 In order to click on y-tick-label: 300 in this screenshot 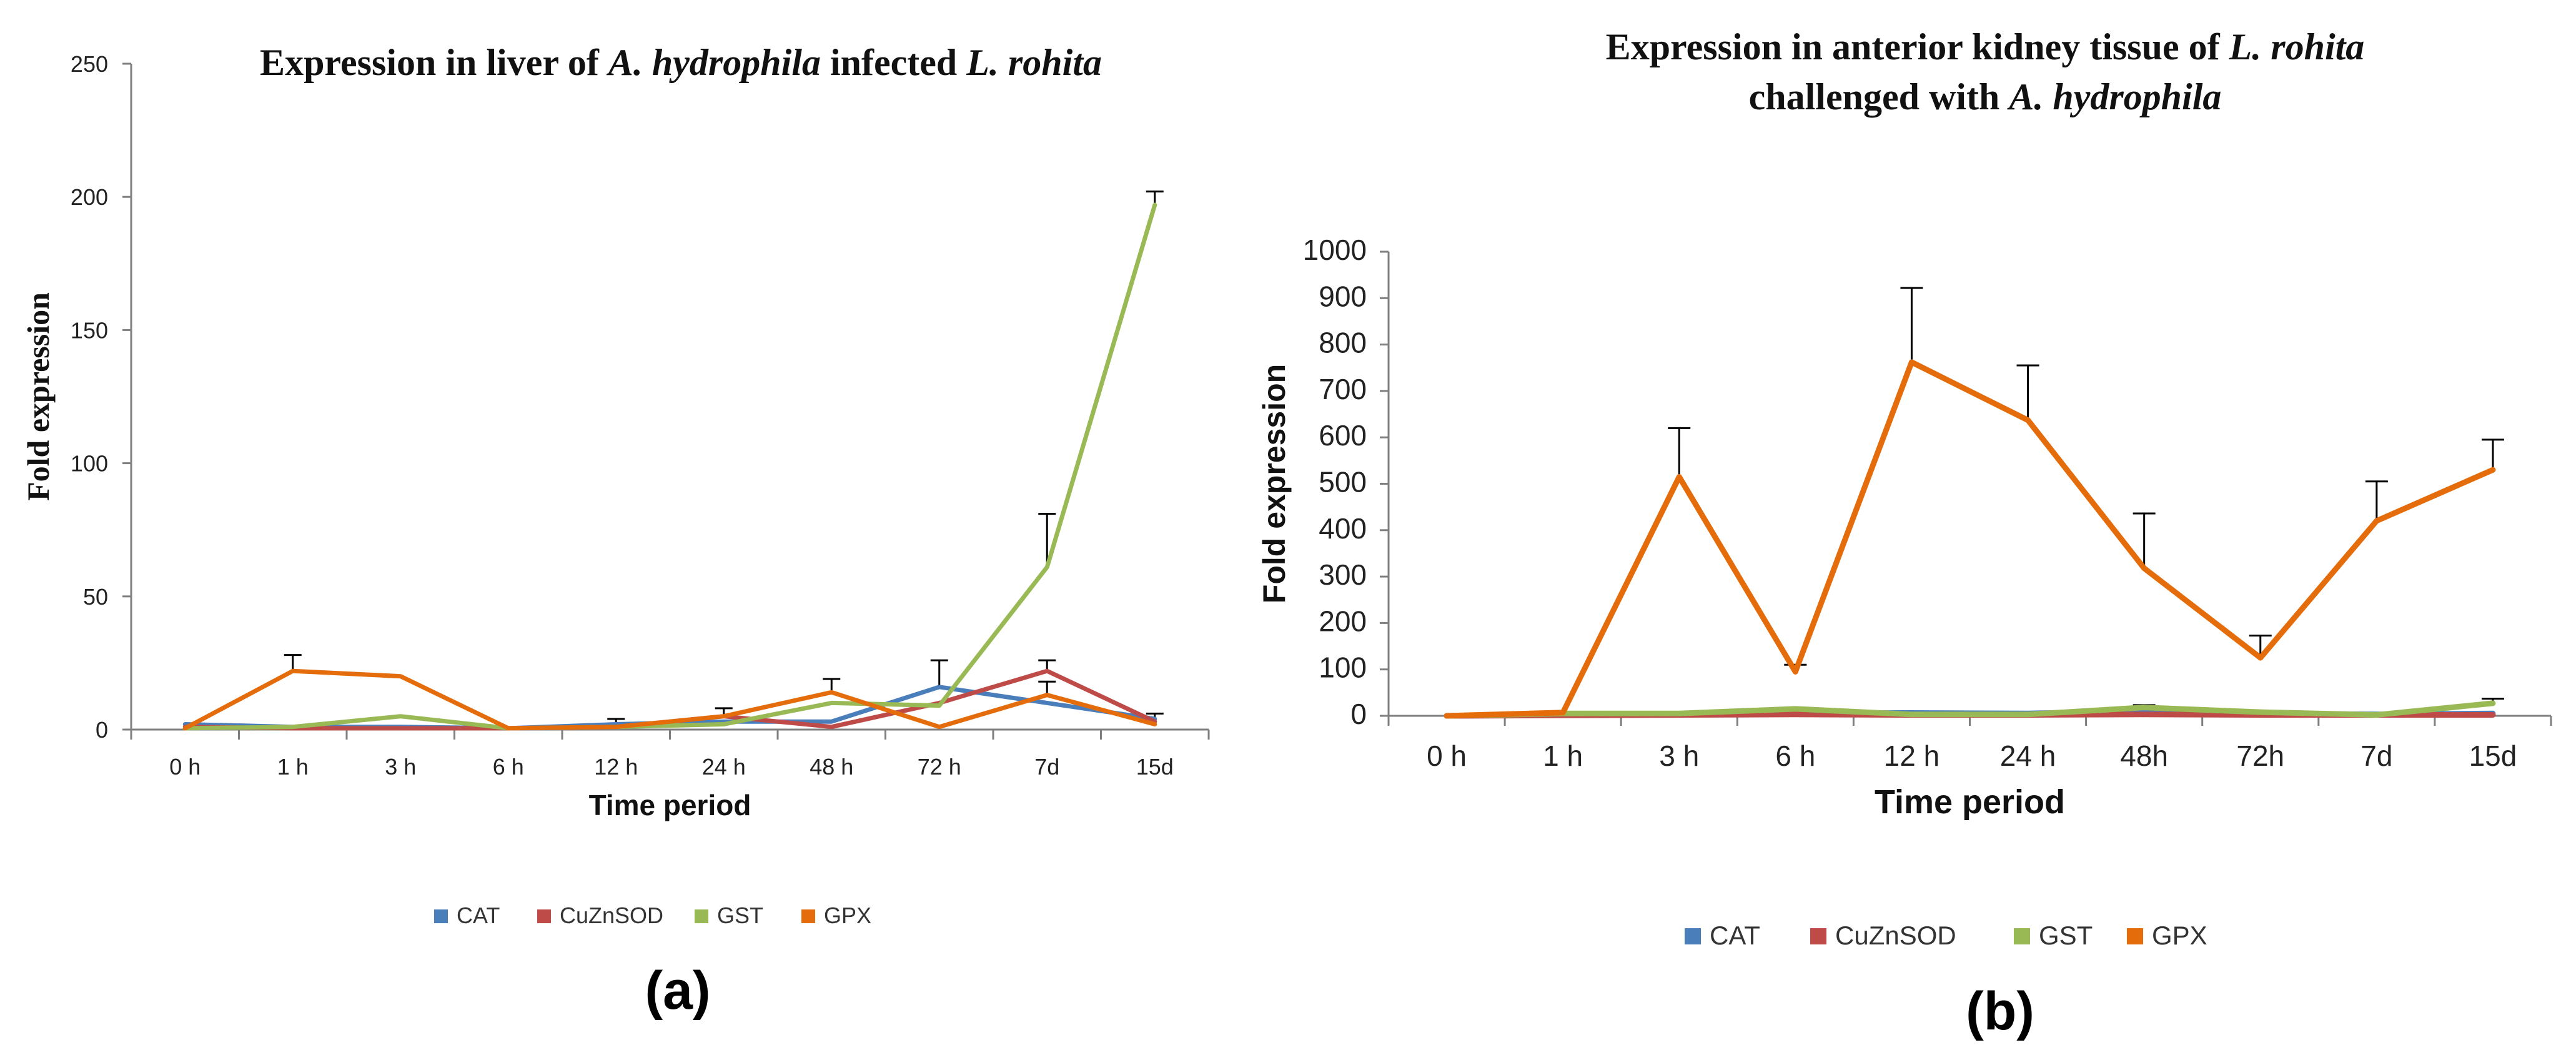, I will do `click(1343, 574)`.